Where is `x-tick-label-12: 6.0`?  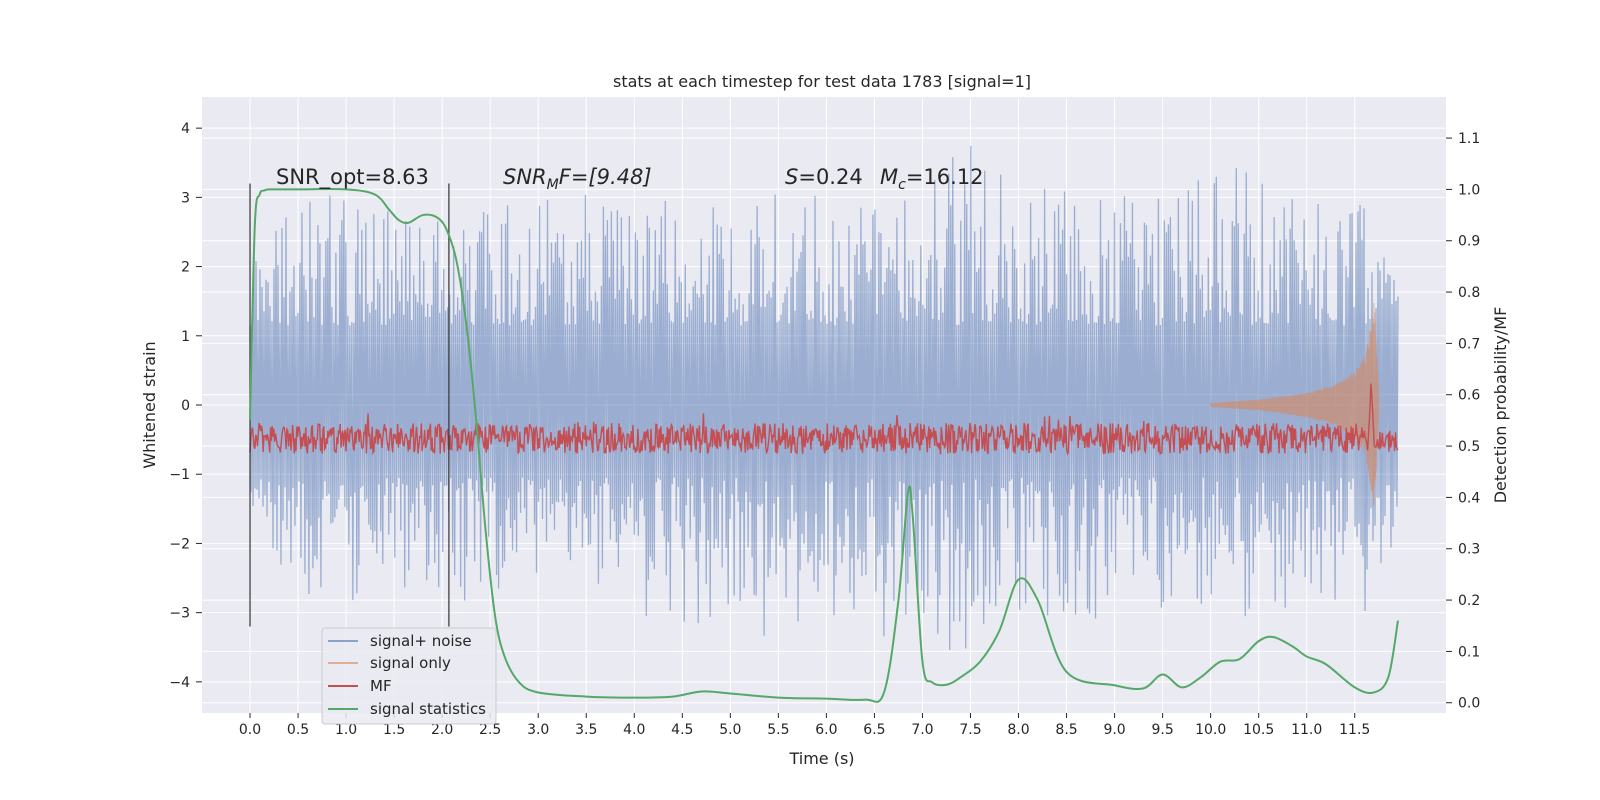
x-tick-label-12: 6.0 is located at coordinates (826, 730).